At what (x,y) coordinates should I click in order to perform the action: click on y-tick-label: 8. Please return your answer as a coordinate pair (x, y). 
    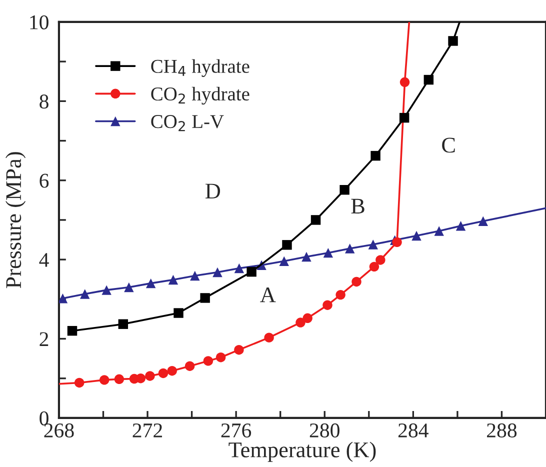
    Looking at the image, I should click on (44, 101).